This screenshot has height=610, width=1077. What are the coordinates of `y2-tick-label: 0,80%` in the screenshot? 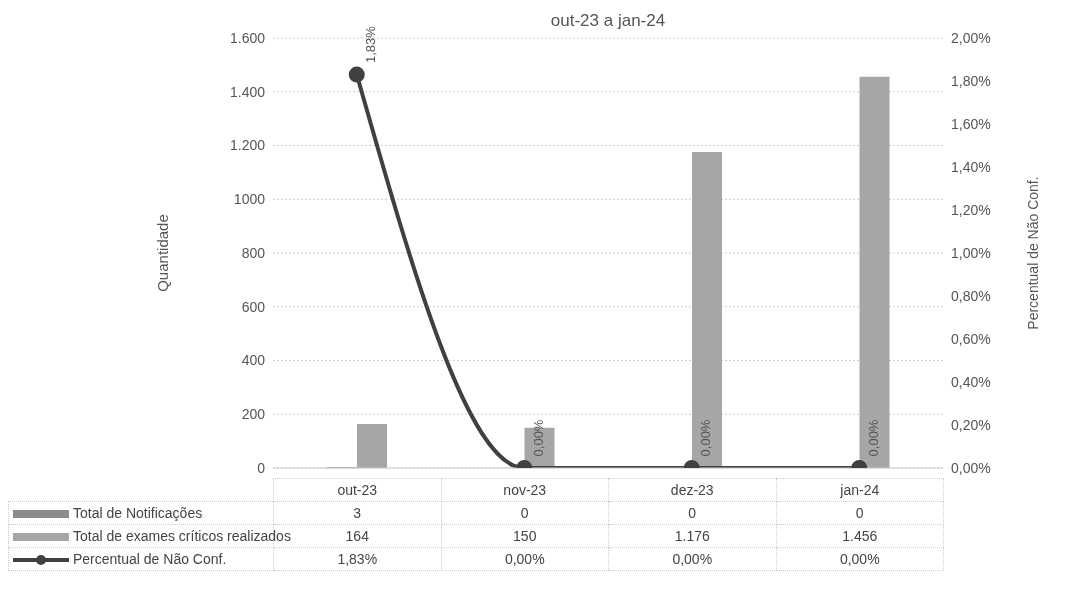 It's located at (971, 295).